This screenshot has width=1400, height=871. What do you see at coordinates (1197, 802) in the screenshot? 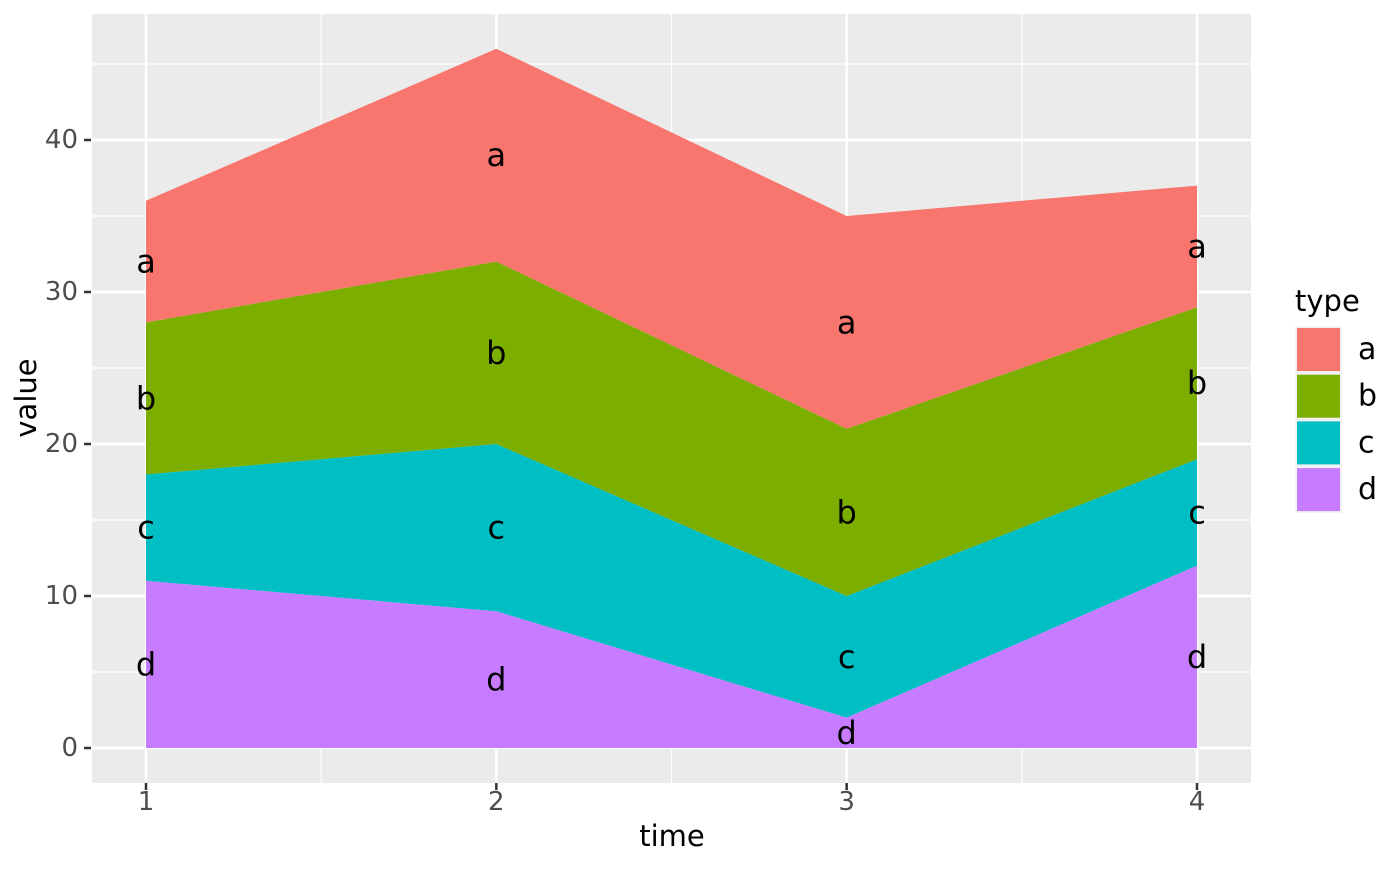
I see `x-tick-label: 4` at bounding box center [1197, 802].